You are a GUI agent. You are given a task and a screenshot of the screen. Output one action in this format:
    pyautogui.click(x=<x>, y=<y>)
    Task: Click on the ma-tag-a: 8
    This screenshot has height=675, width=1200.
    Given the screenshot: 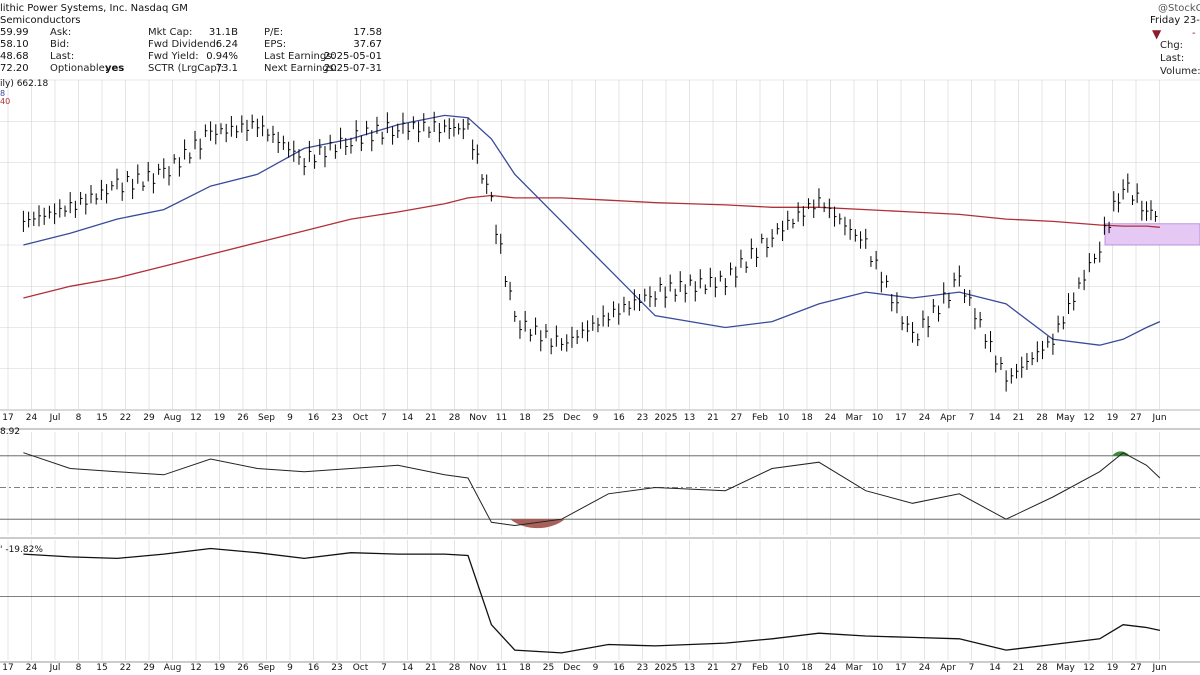 What is the action you would take?
    pyautogui.click(x=3, y=93)
    